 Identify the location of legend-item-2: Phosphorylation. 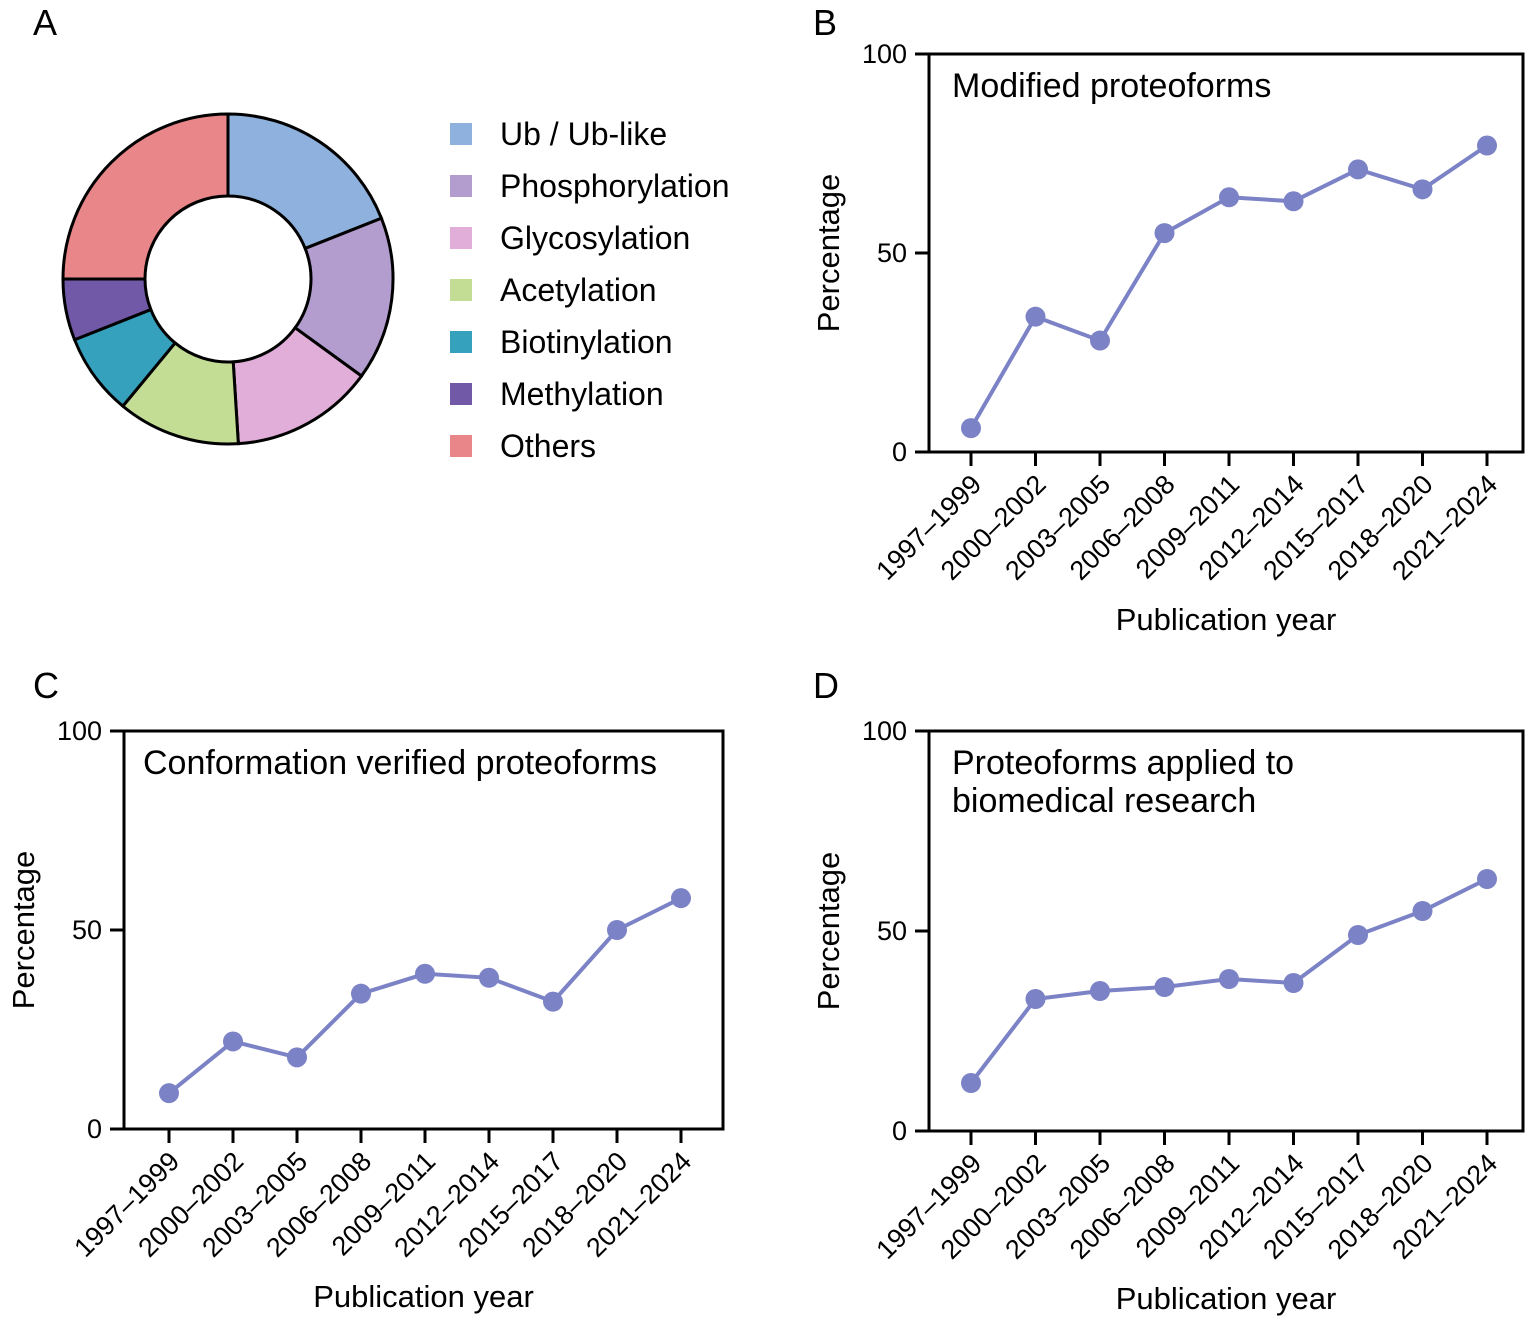
(590, 185).